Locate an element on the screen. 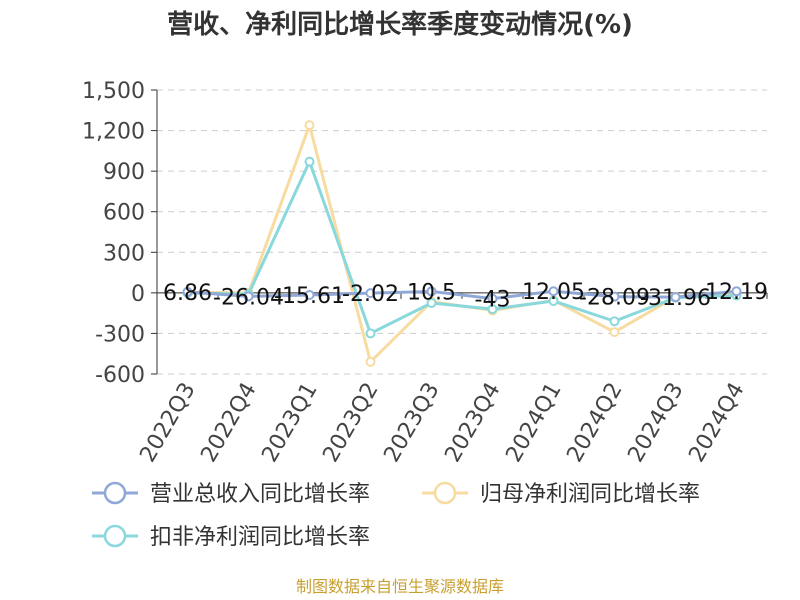  y-tick-label: -600 is located at coordinates (120, 375).